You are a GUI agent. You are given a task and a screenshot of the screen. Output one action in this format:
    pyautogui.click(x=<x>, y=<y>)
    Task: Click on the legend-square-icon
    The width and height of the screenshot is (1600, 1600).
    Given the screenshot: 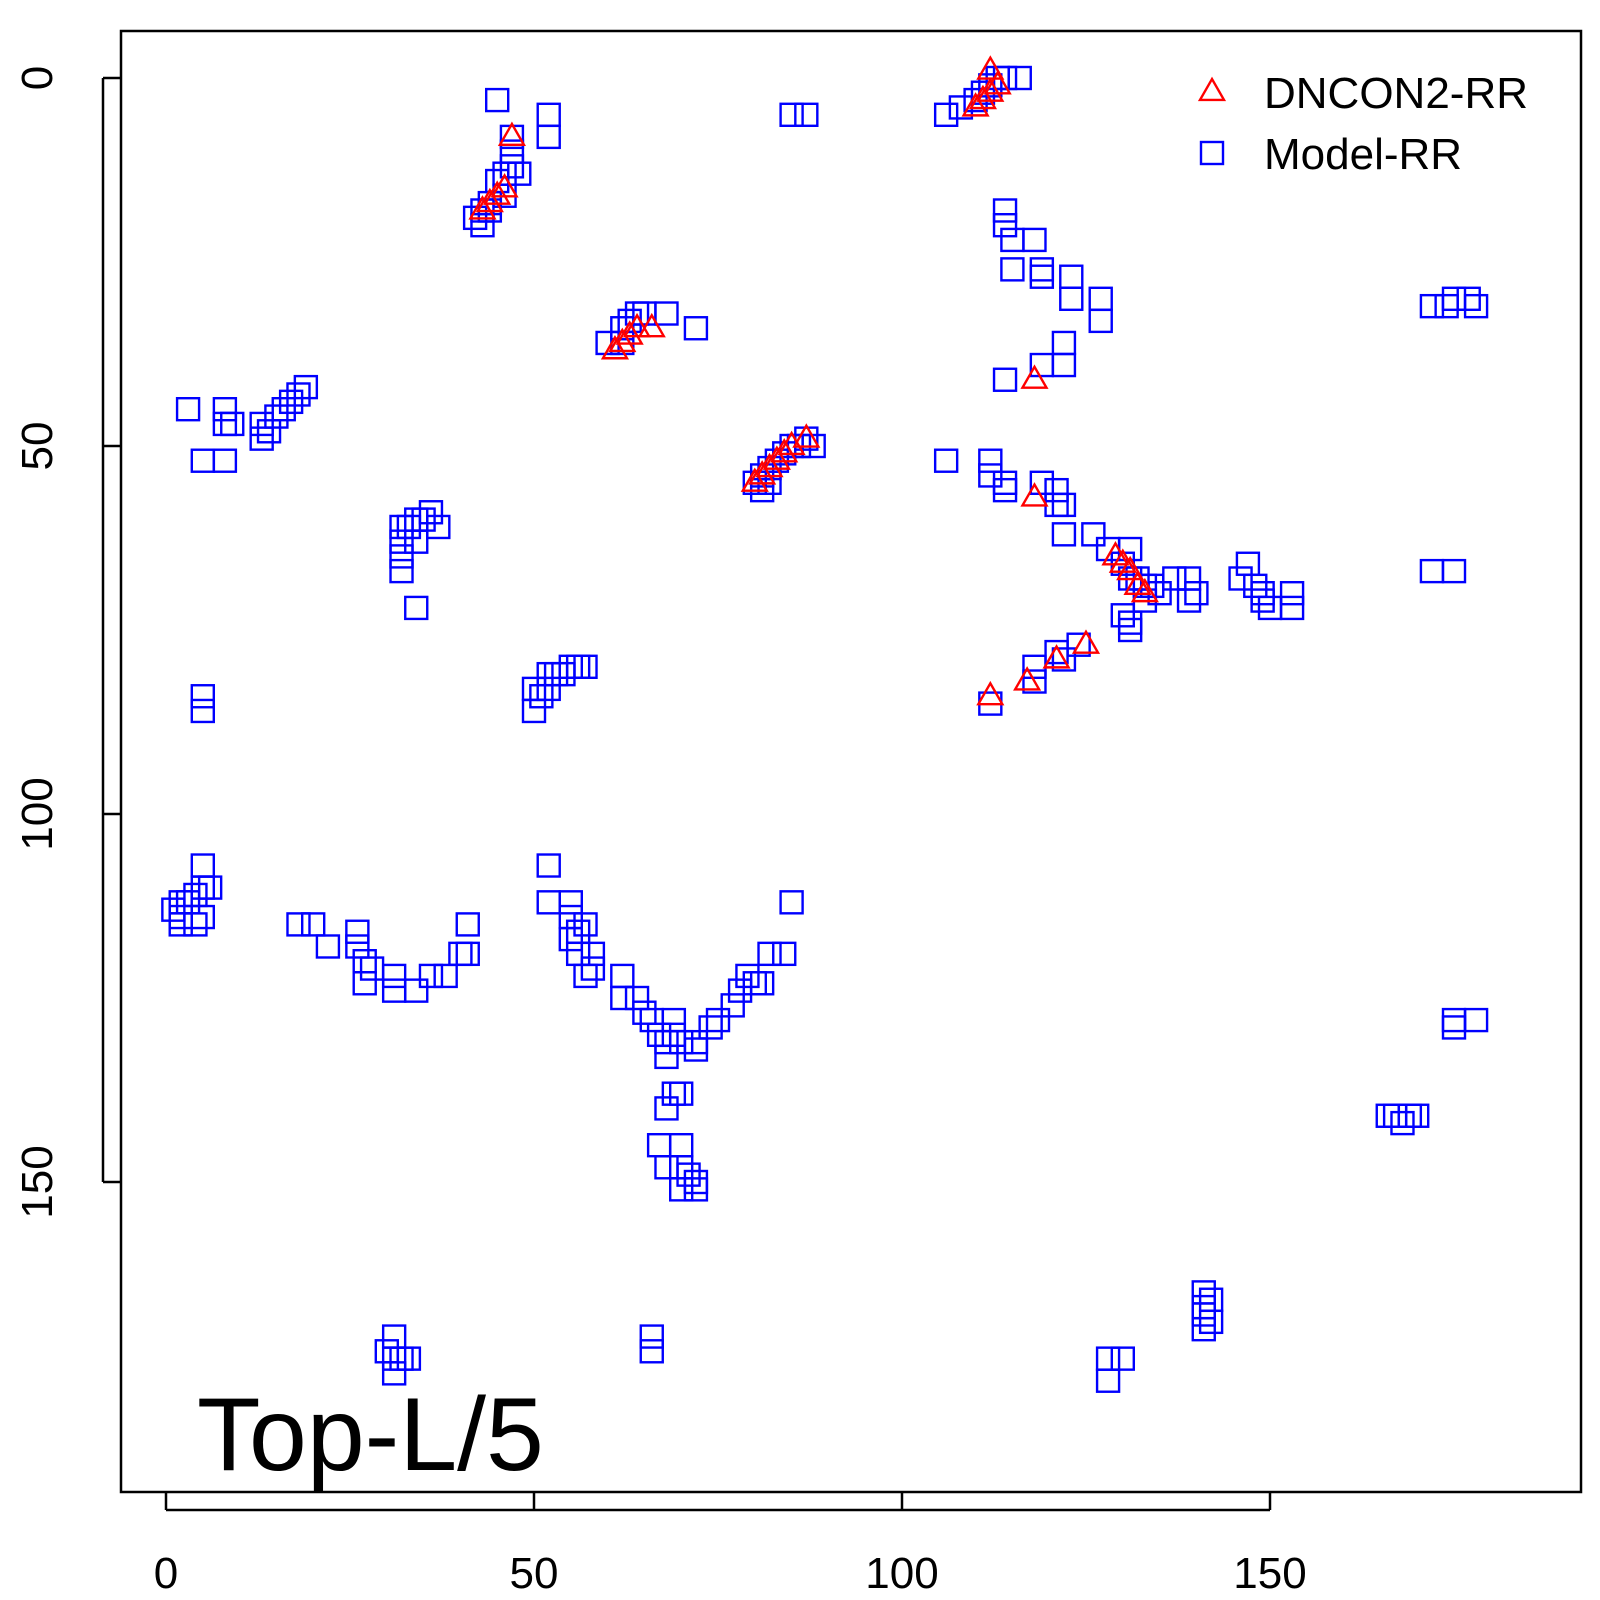 What is the action you would take?
    pyautogui.click(x=1212, y=153)
    